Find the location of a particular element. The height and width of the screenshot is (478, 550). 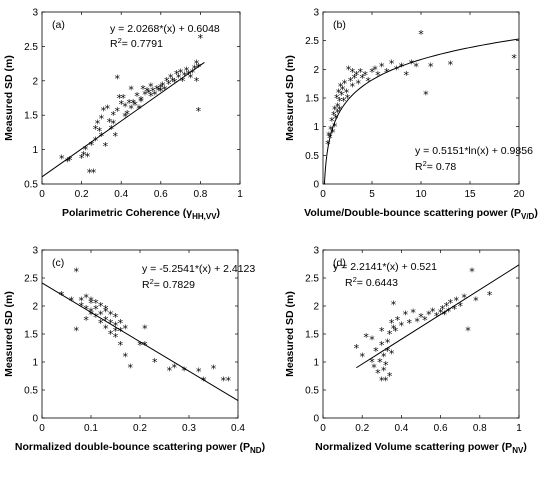

x-tick-label: 0 is located at coordinates (42, 428).